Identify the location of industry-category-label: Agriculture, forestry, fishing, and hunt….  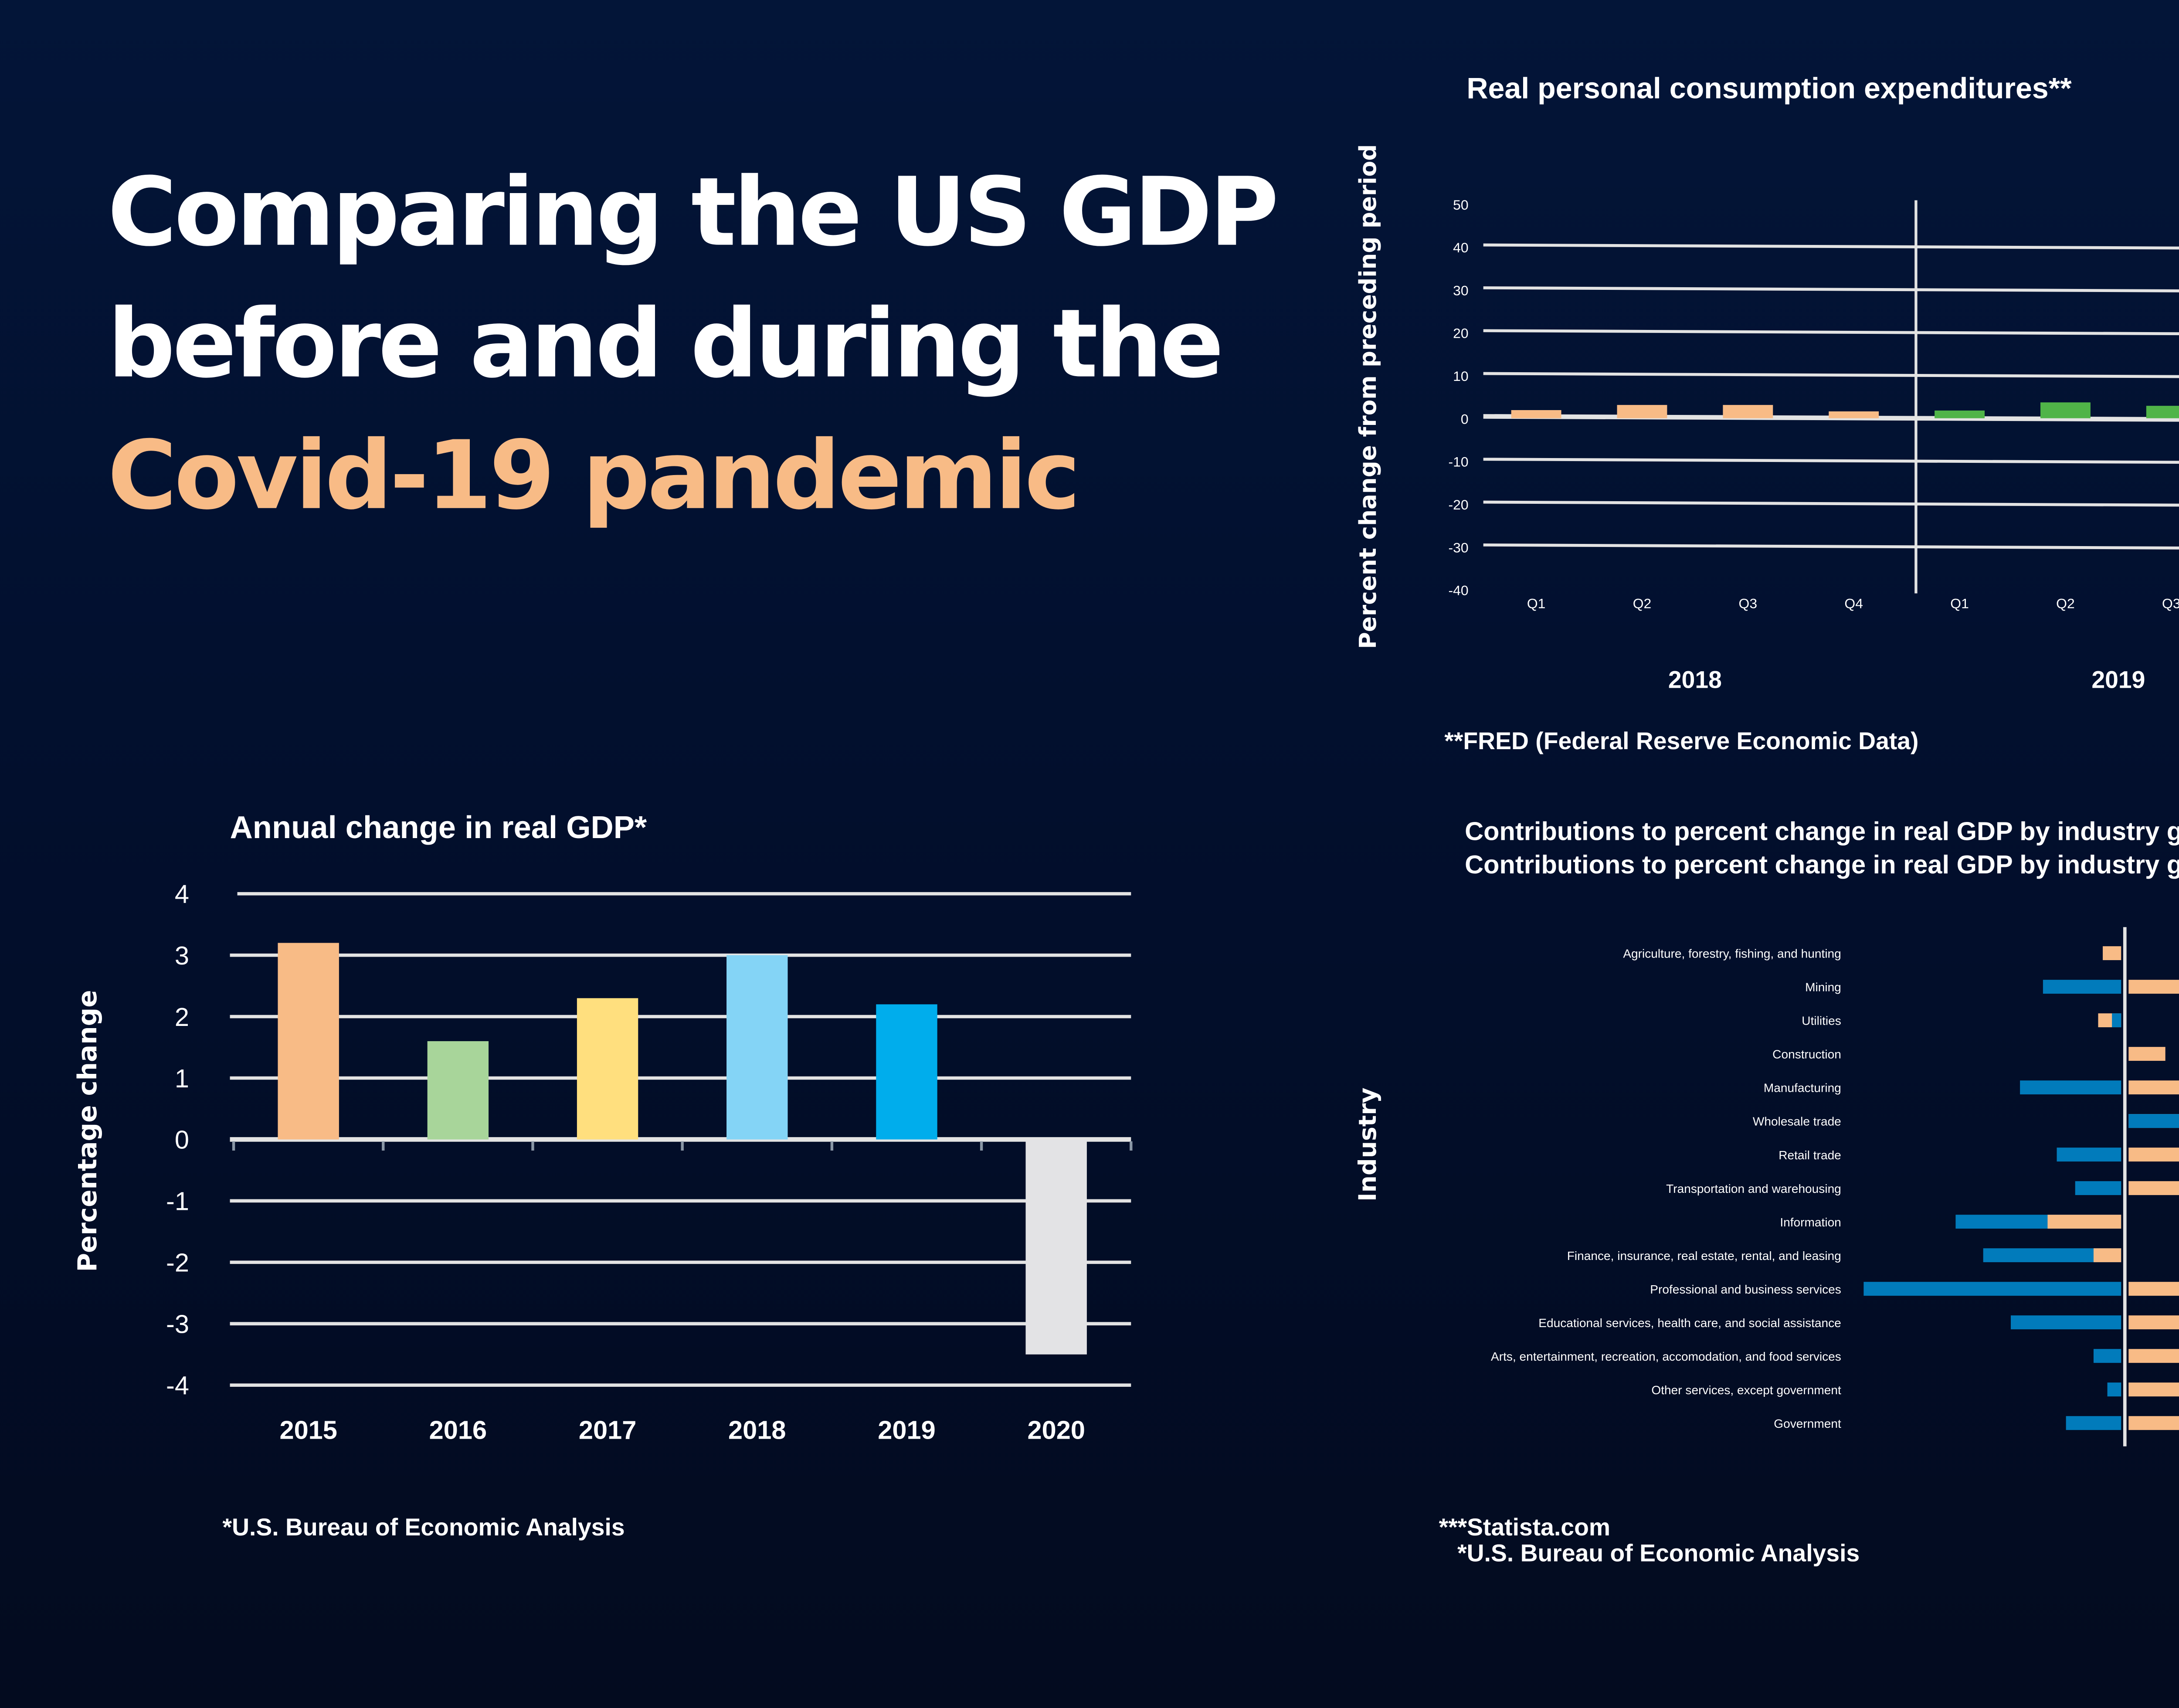
(1732, 954).